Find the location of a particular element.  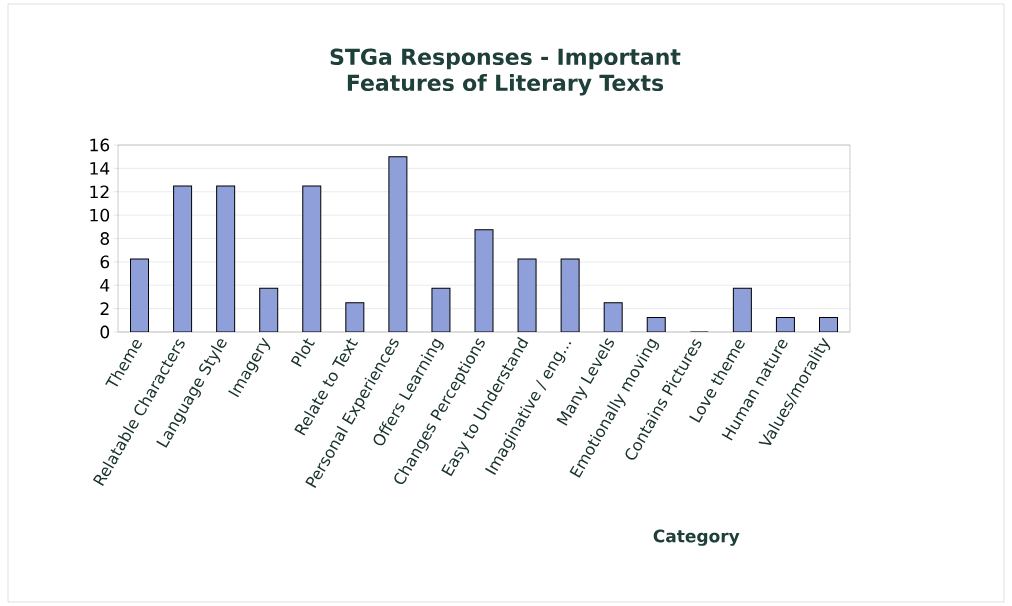

y-tick-label: 8 is located at coordinates (105, 238).